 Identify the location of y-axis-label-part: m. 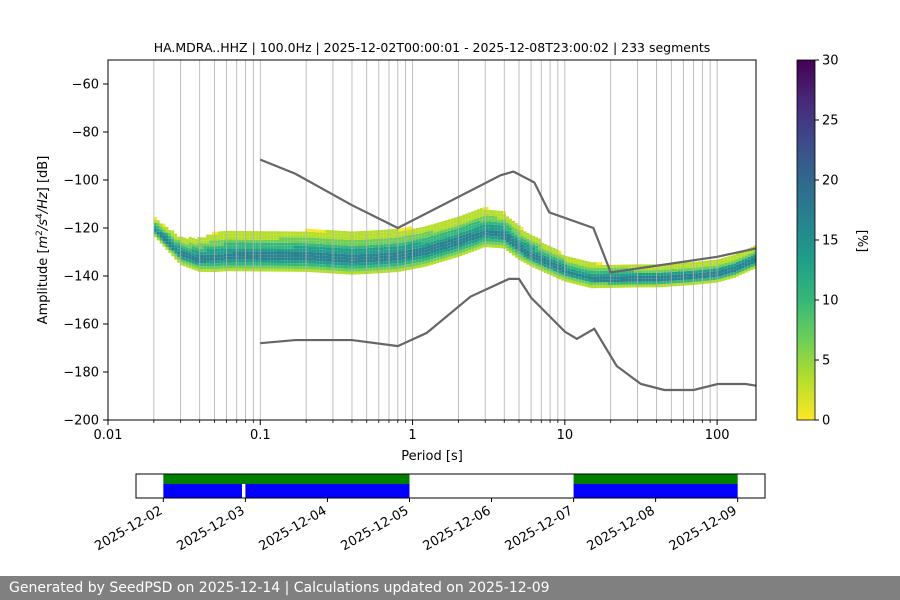
(43, 242).